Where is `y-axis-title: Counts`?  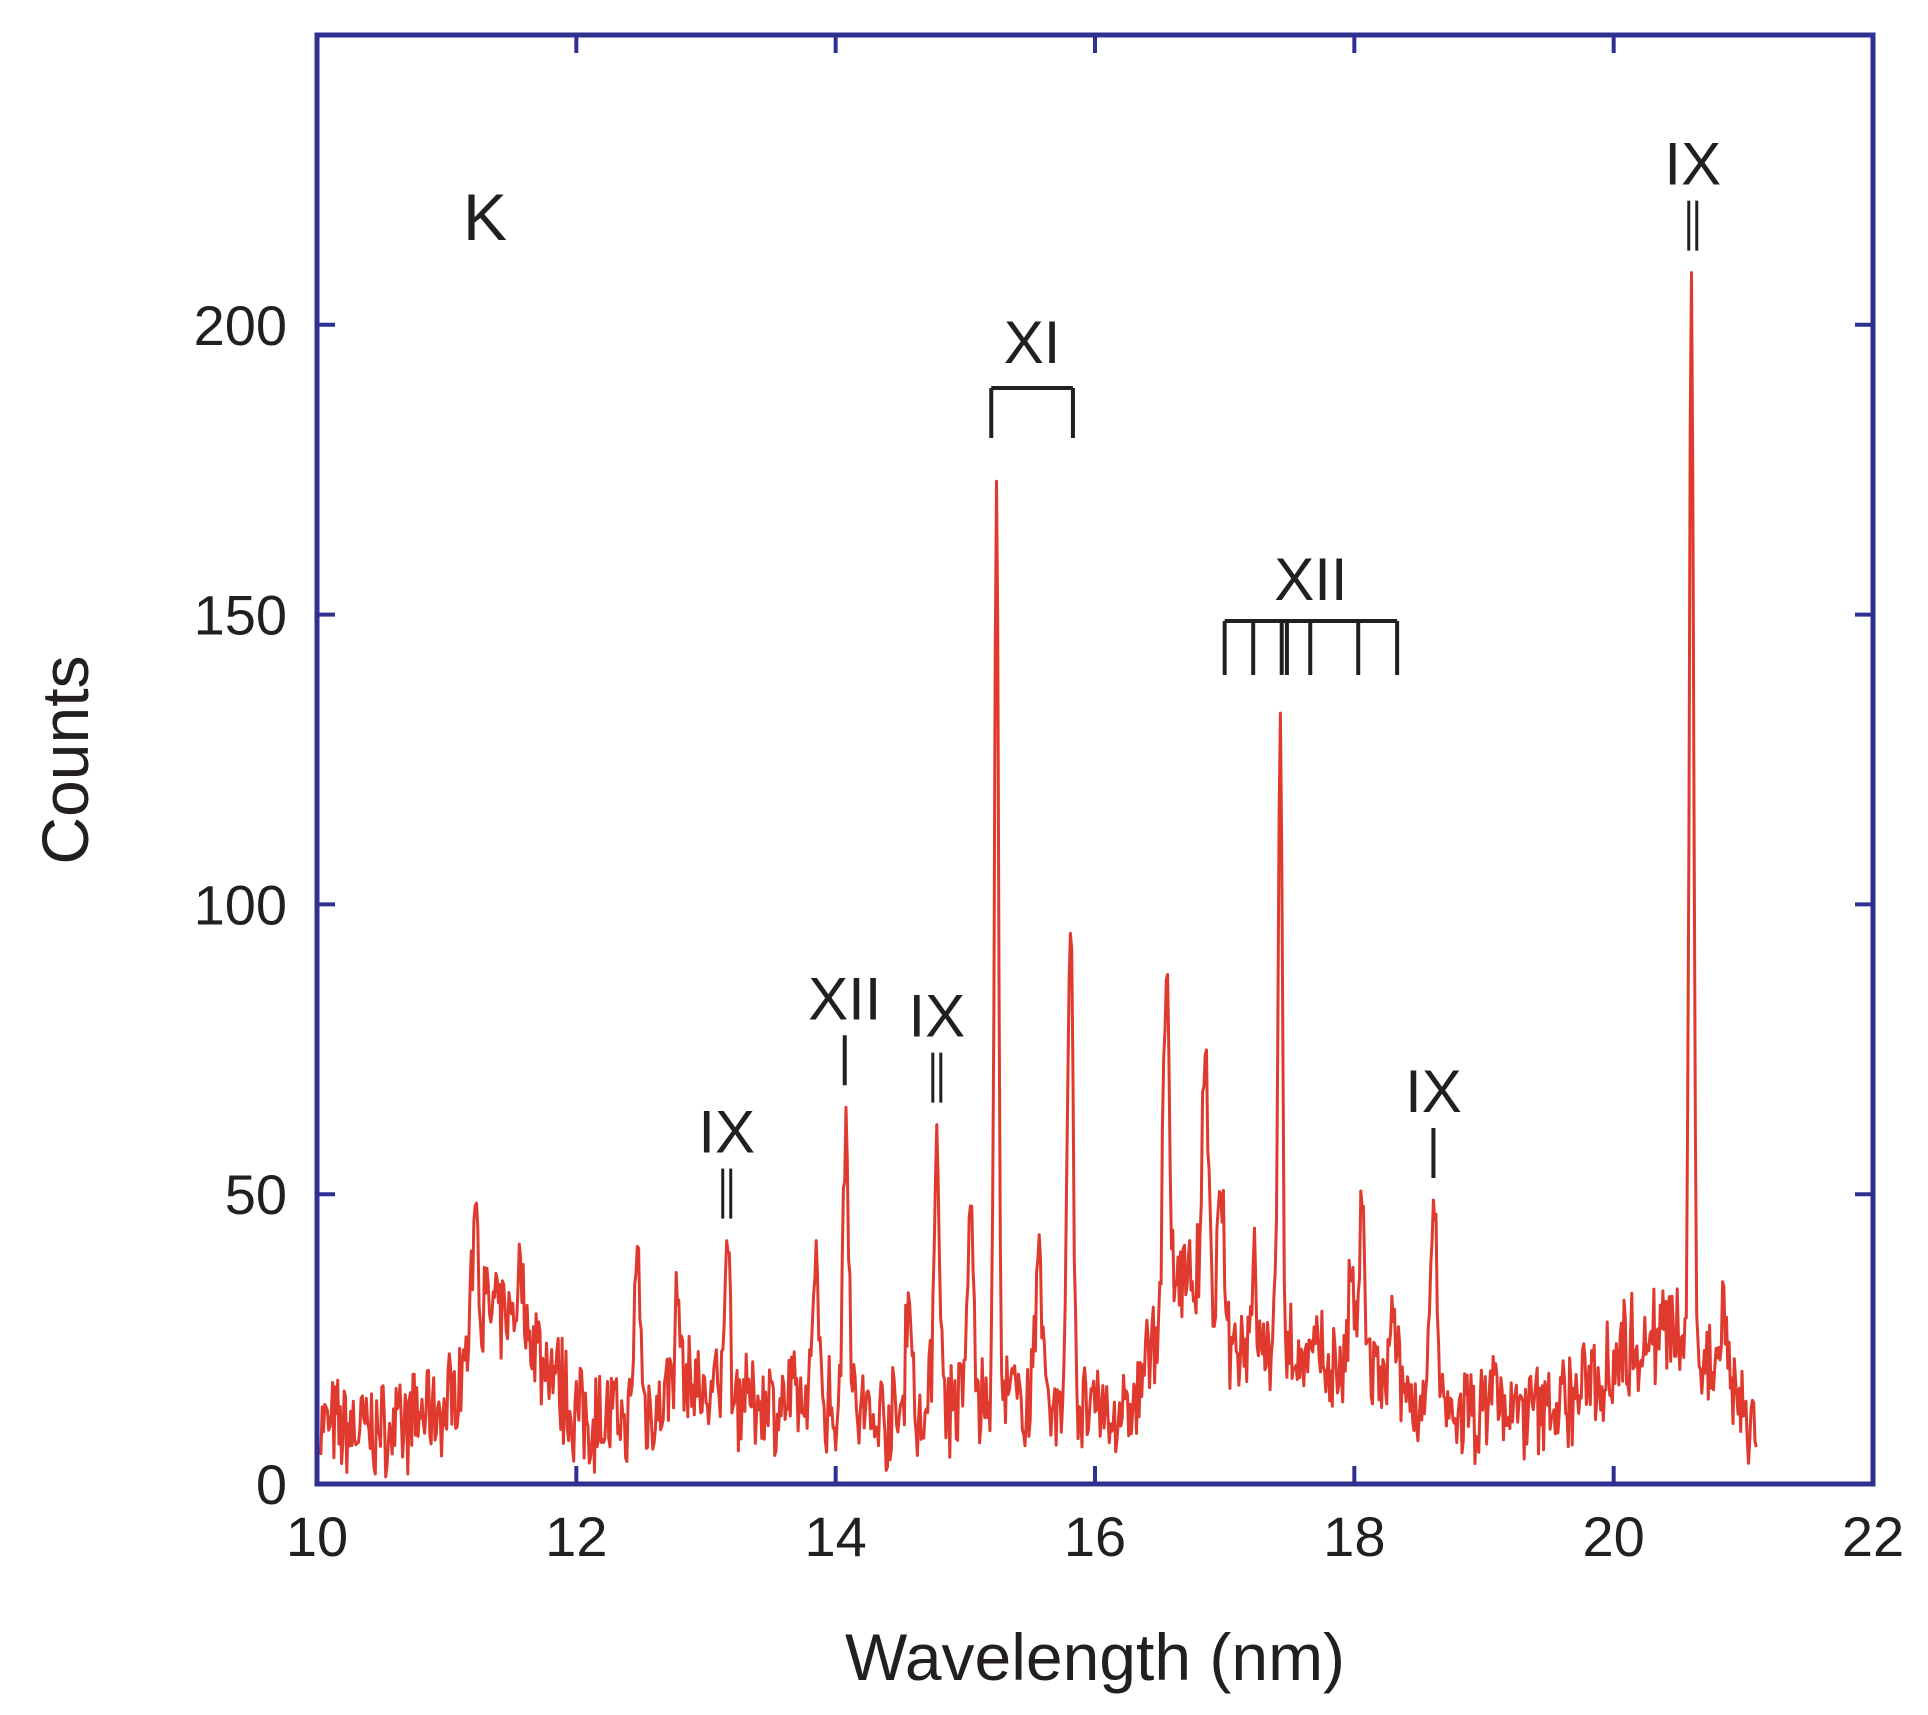 y-axis-title: Counts is located at coordinates (65, 759).